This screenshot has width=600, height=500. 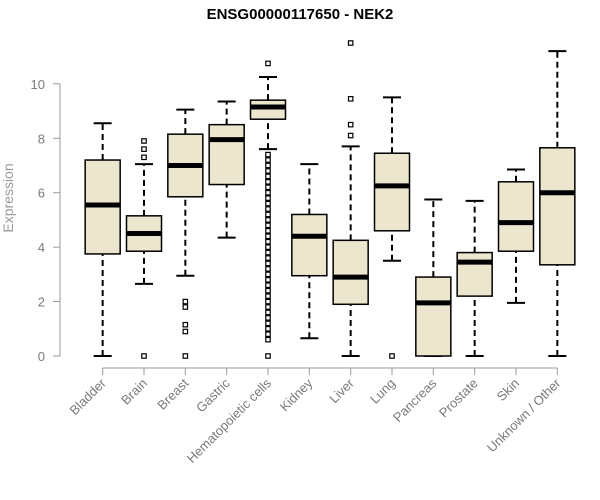 I want to click on x-tick-label: Bladder, so click(x=87, y=396).